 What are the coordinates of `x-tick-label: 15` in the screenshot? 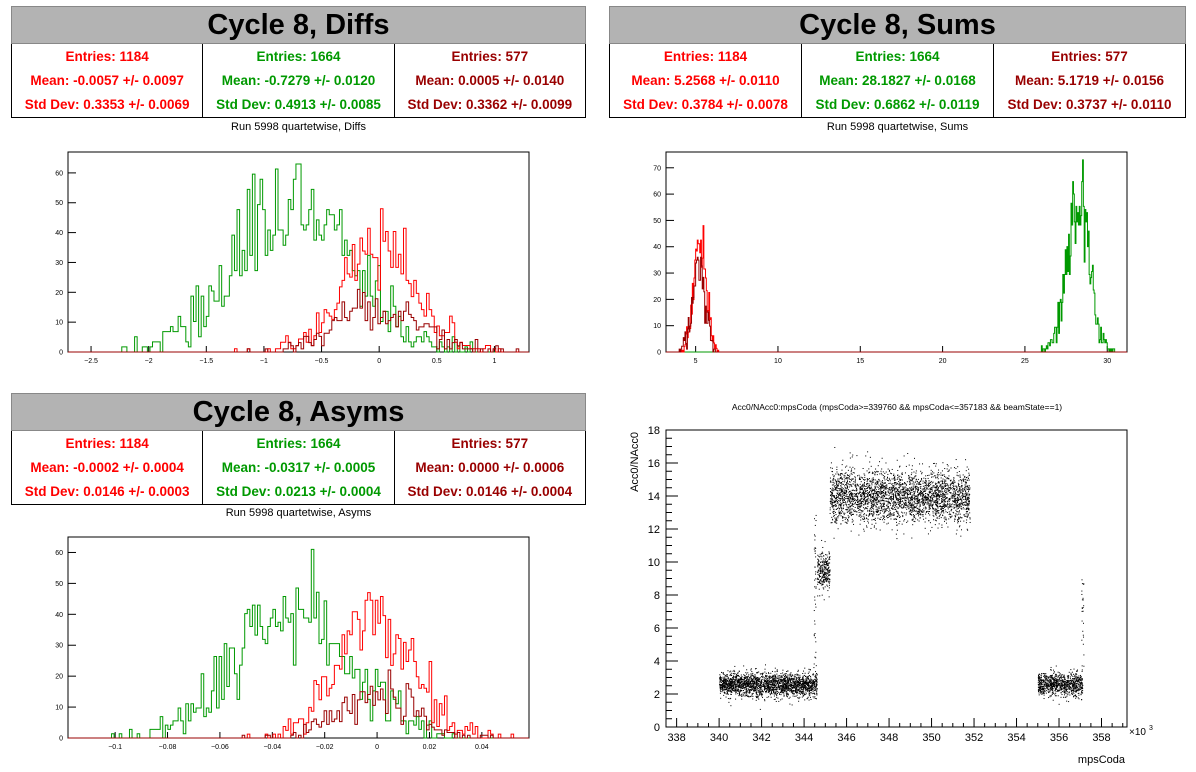 It's located at (860, 361).